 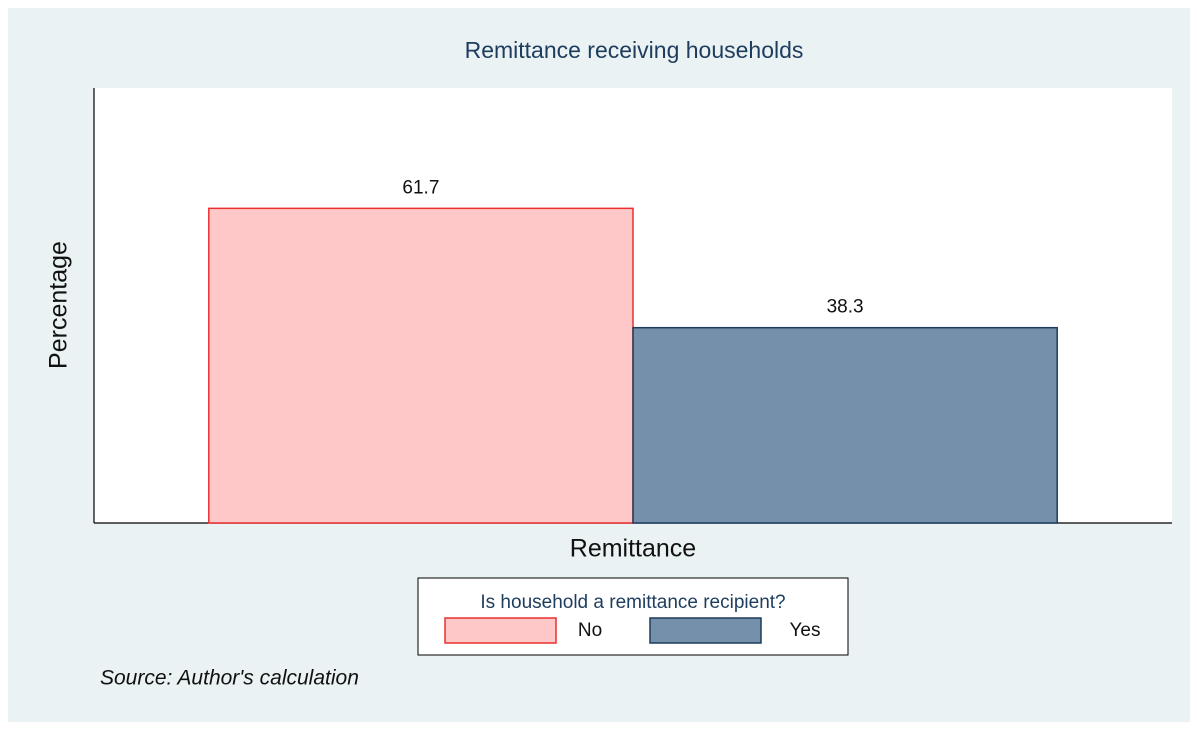 I want to click on legend-label: Yes, so click(x=805, y=630).